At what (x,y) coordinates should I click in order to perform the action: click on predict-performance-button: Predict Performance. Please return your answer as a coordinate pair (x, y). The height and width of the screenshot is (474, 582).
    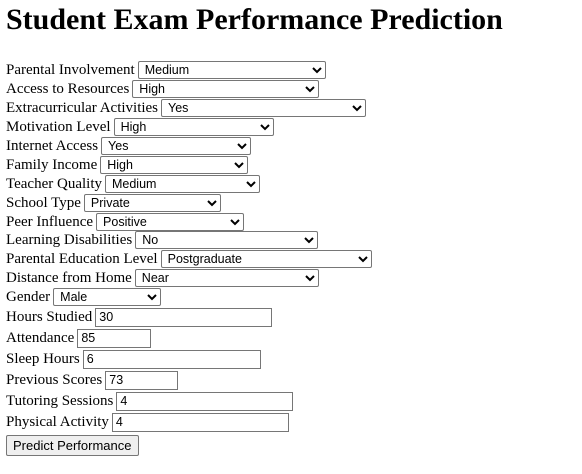
    Looking at the image, I should click on (72, 445).